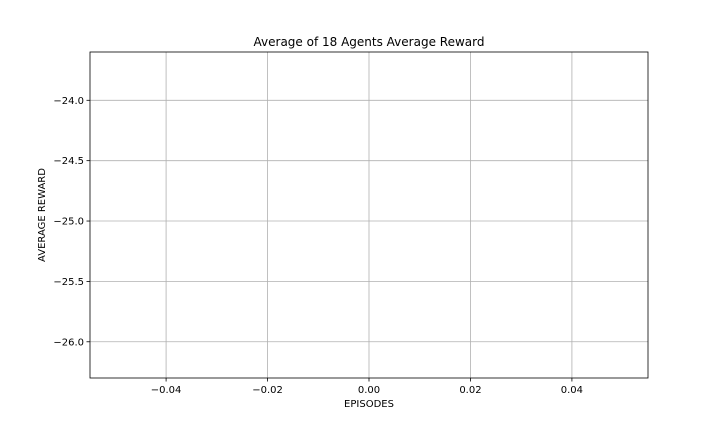 The image size is (720, 432). Describe the element at coordinates (470, 390) in the screenshot. I see `x-tick-label: 0.02` at that location.